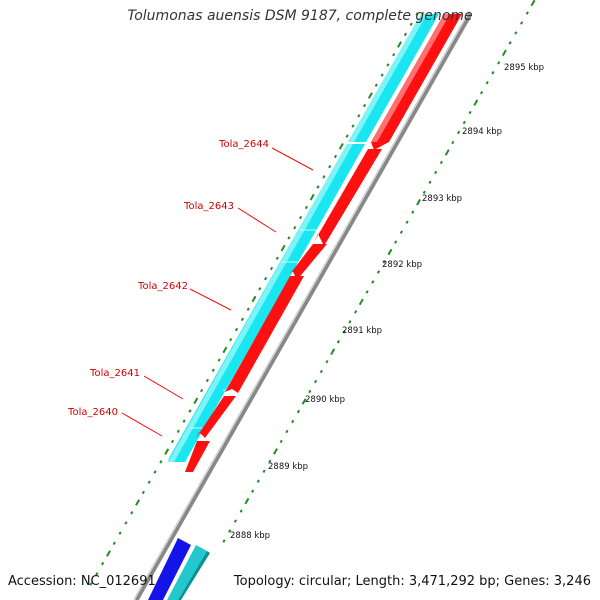 The height and width of the screenshot is (600, 600). Describe the element at coordinates (387, 78) in the screenshot. I see `gene-block-forward-sheen` at that location.